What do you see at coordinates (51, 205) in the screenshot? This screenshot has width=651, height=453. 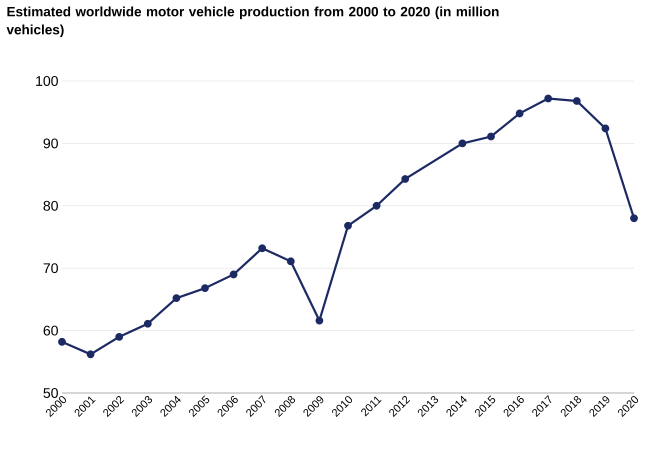 I see `y-tick-label: 80` at bounding box center [51, 205].